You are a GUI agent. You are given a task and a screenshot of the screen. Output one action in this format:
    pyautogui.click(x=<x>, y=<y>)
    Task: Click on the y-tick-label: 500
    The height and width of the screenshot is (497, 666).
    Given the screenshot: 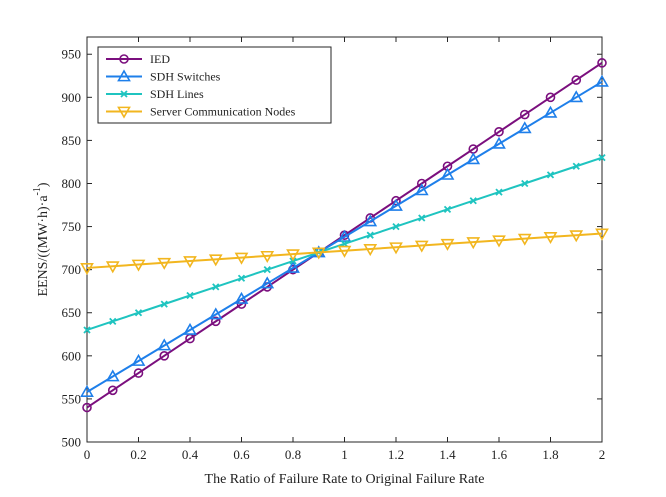 What is the action you would take?
    pyautogui.click(x=72, y=442)
    